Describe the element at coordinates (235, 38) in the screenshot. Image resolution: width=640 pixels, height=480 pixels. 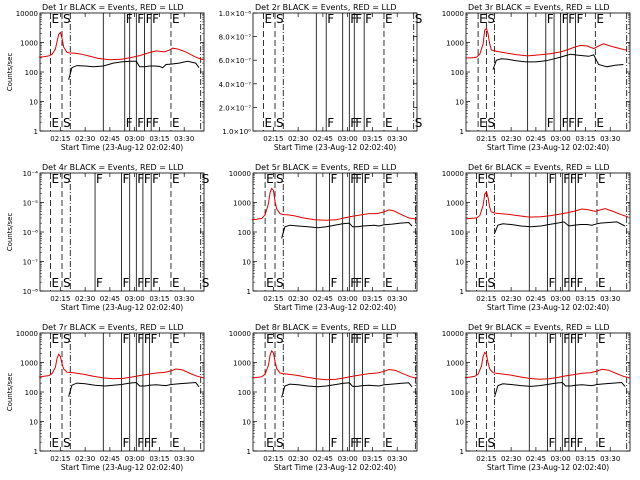
I see `y-tick-label: 8.0×10⁻⁷` at that location.